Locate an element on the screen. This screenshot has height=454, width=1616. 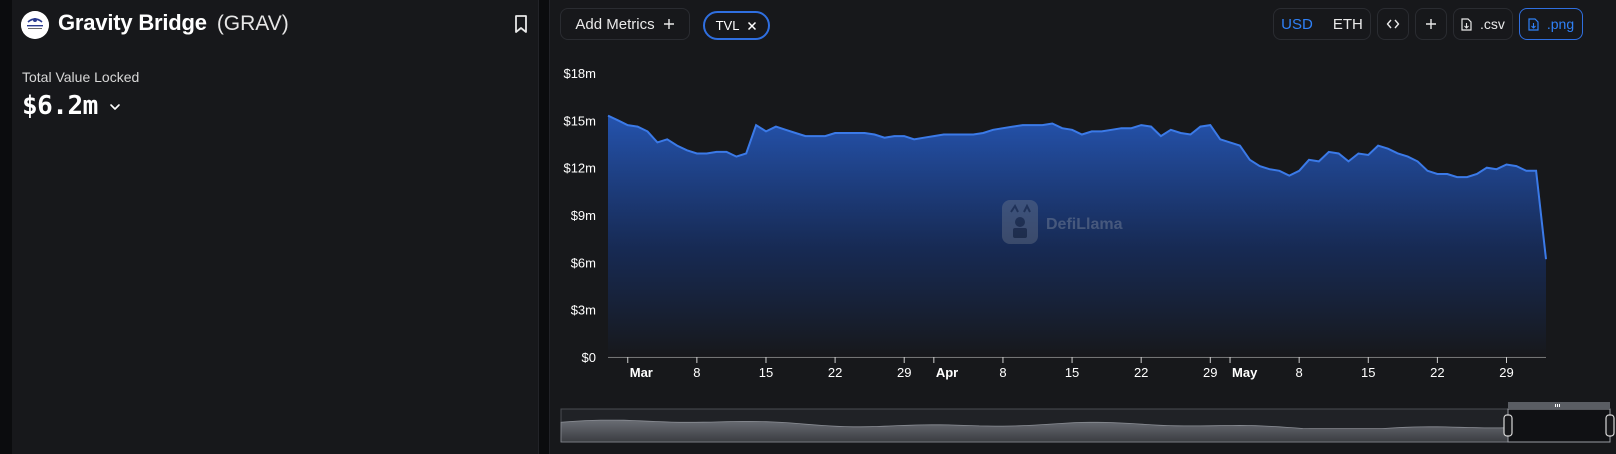
tvl-label: Total Value Locked is located at coordinates (81, 77).